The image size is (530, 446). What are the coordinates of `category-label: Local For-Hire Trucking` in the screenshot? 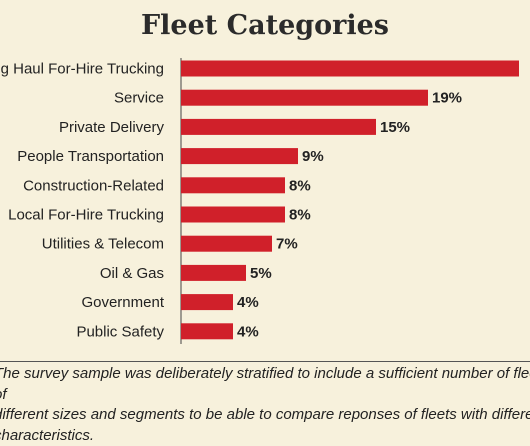 It's located at (86, 215).